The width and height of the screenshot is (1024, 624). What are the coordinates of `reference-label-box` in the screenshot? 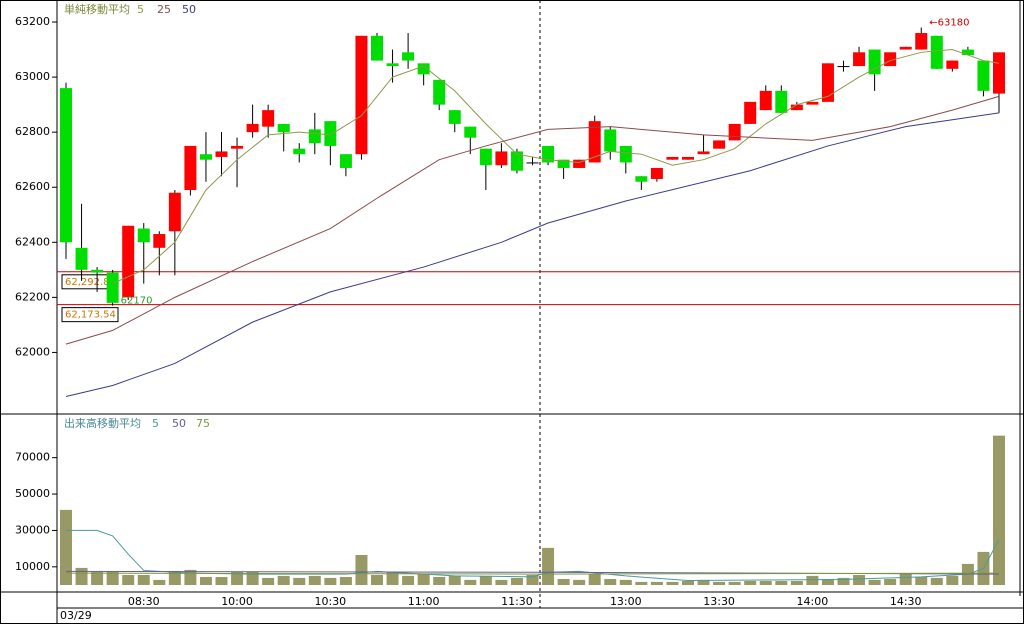 It's located at (90, 315).